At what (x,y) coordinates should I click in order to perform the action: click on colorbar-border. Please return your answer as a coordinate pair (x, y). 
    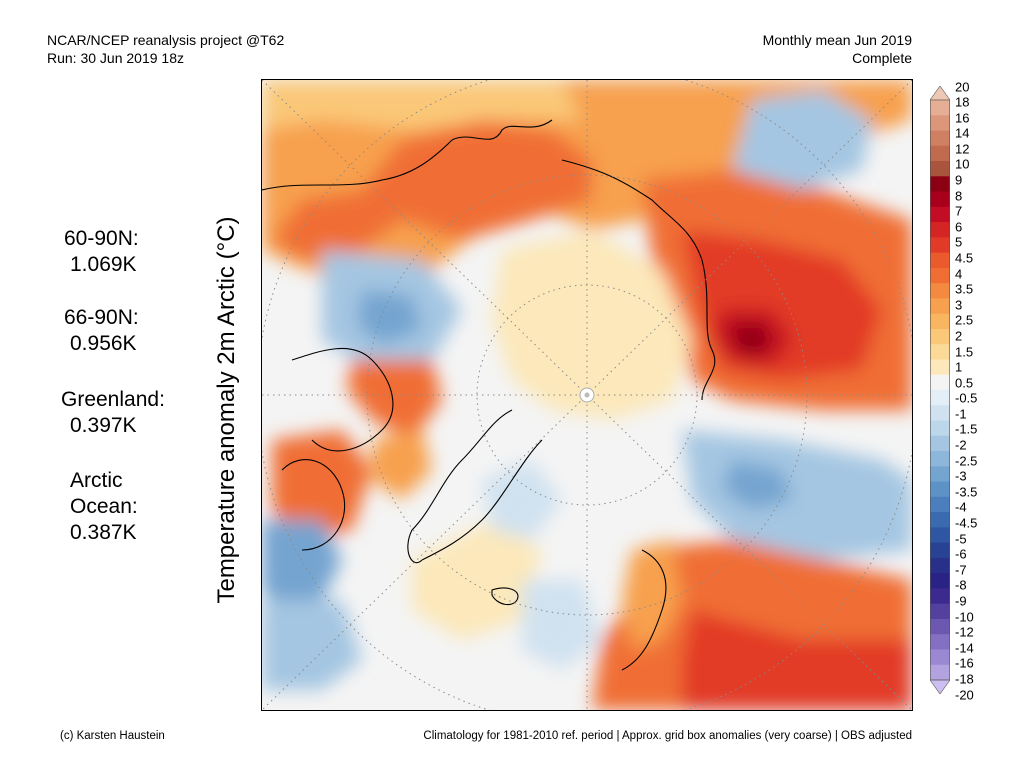
    Looking at the image, I should click on (940, 390).